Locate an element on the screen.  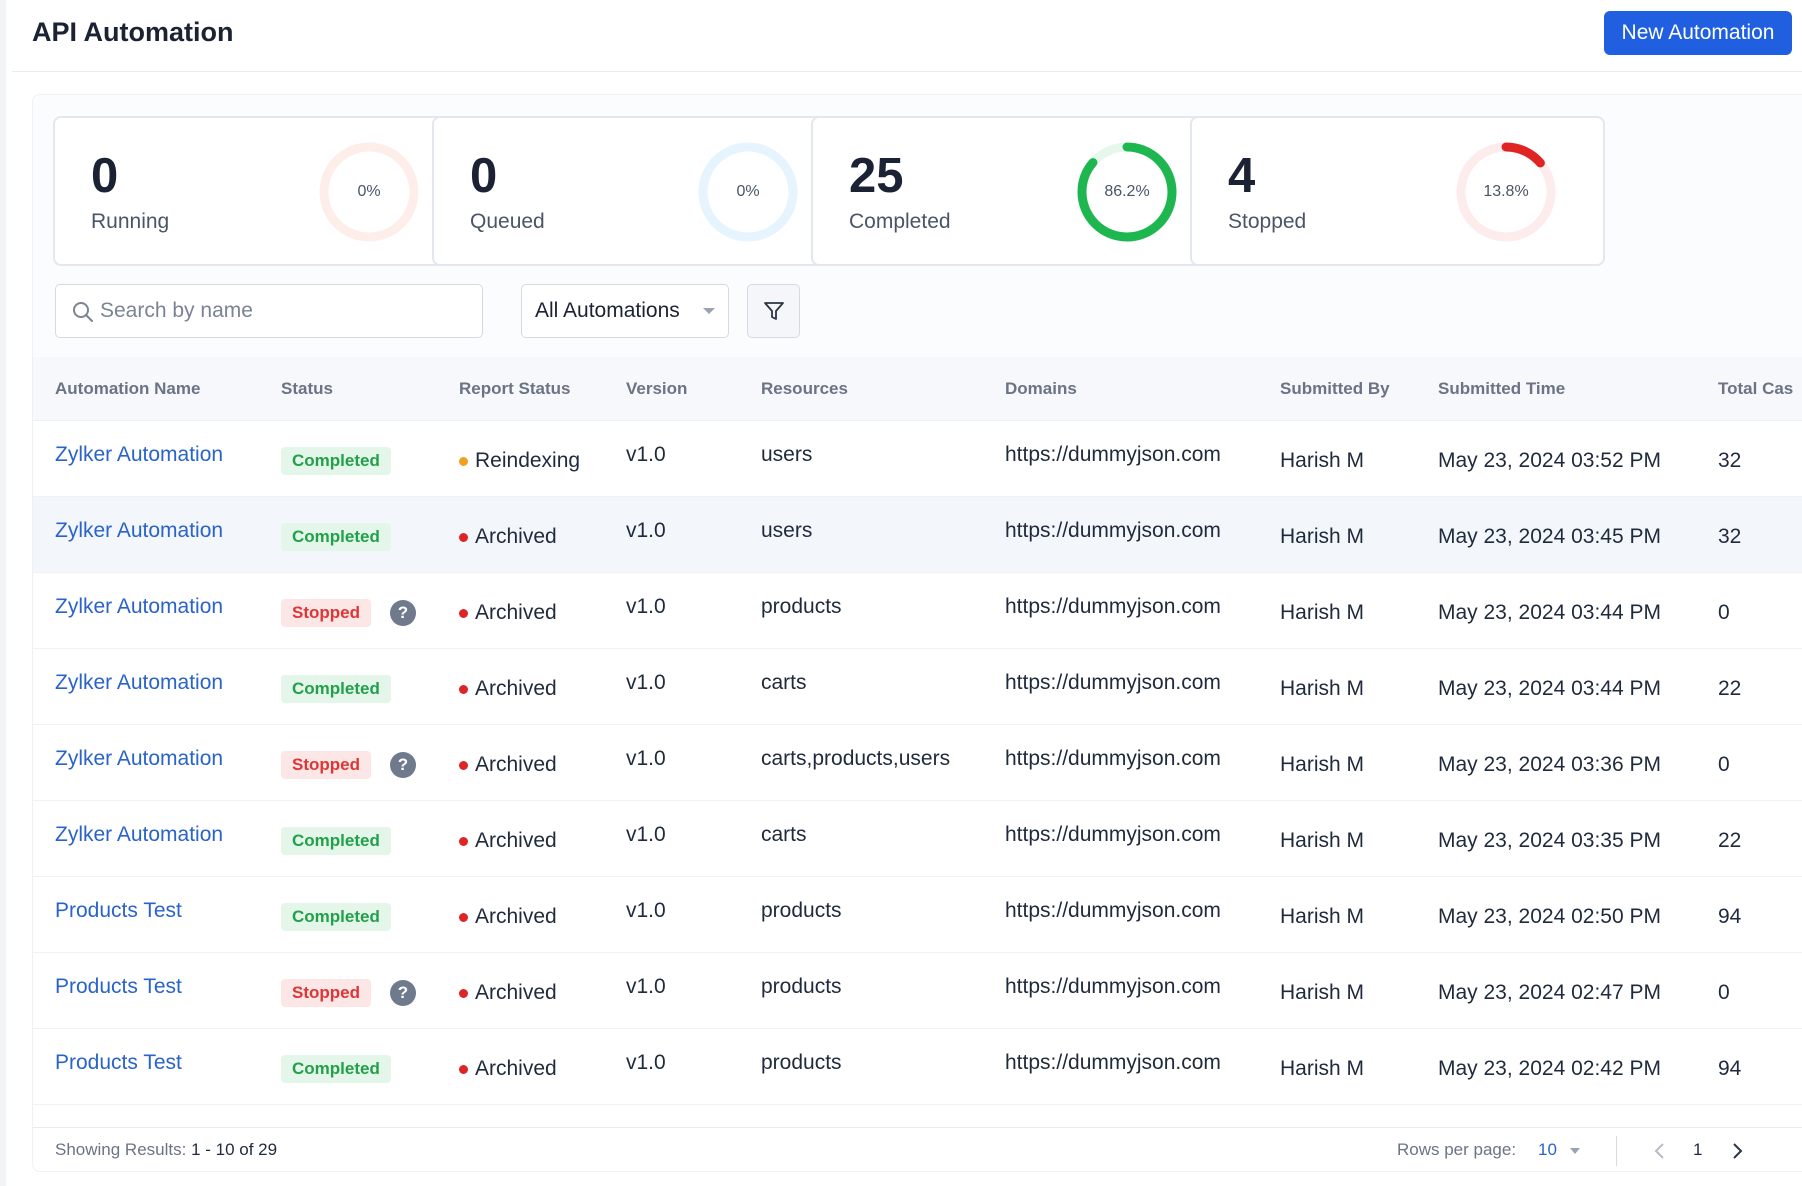
column-header: Total Cas is located at coordinates (1756, 388).